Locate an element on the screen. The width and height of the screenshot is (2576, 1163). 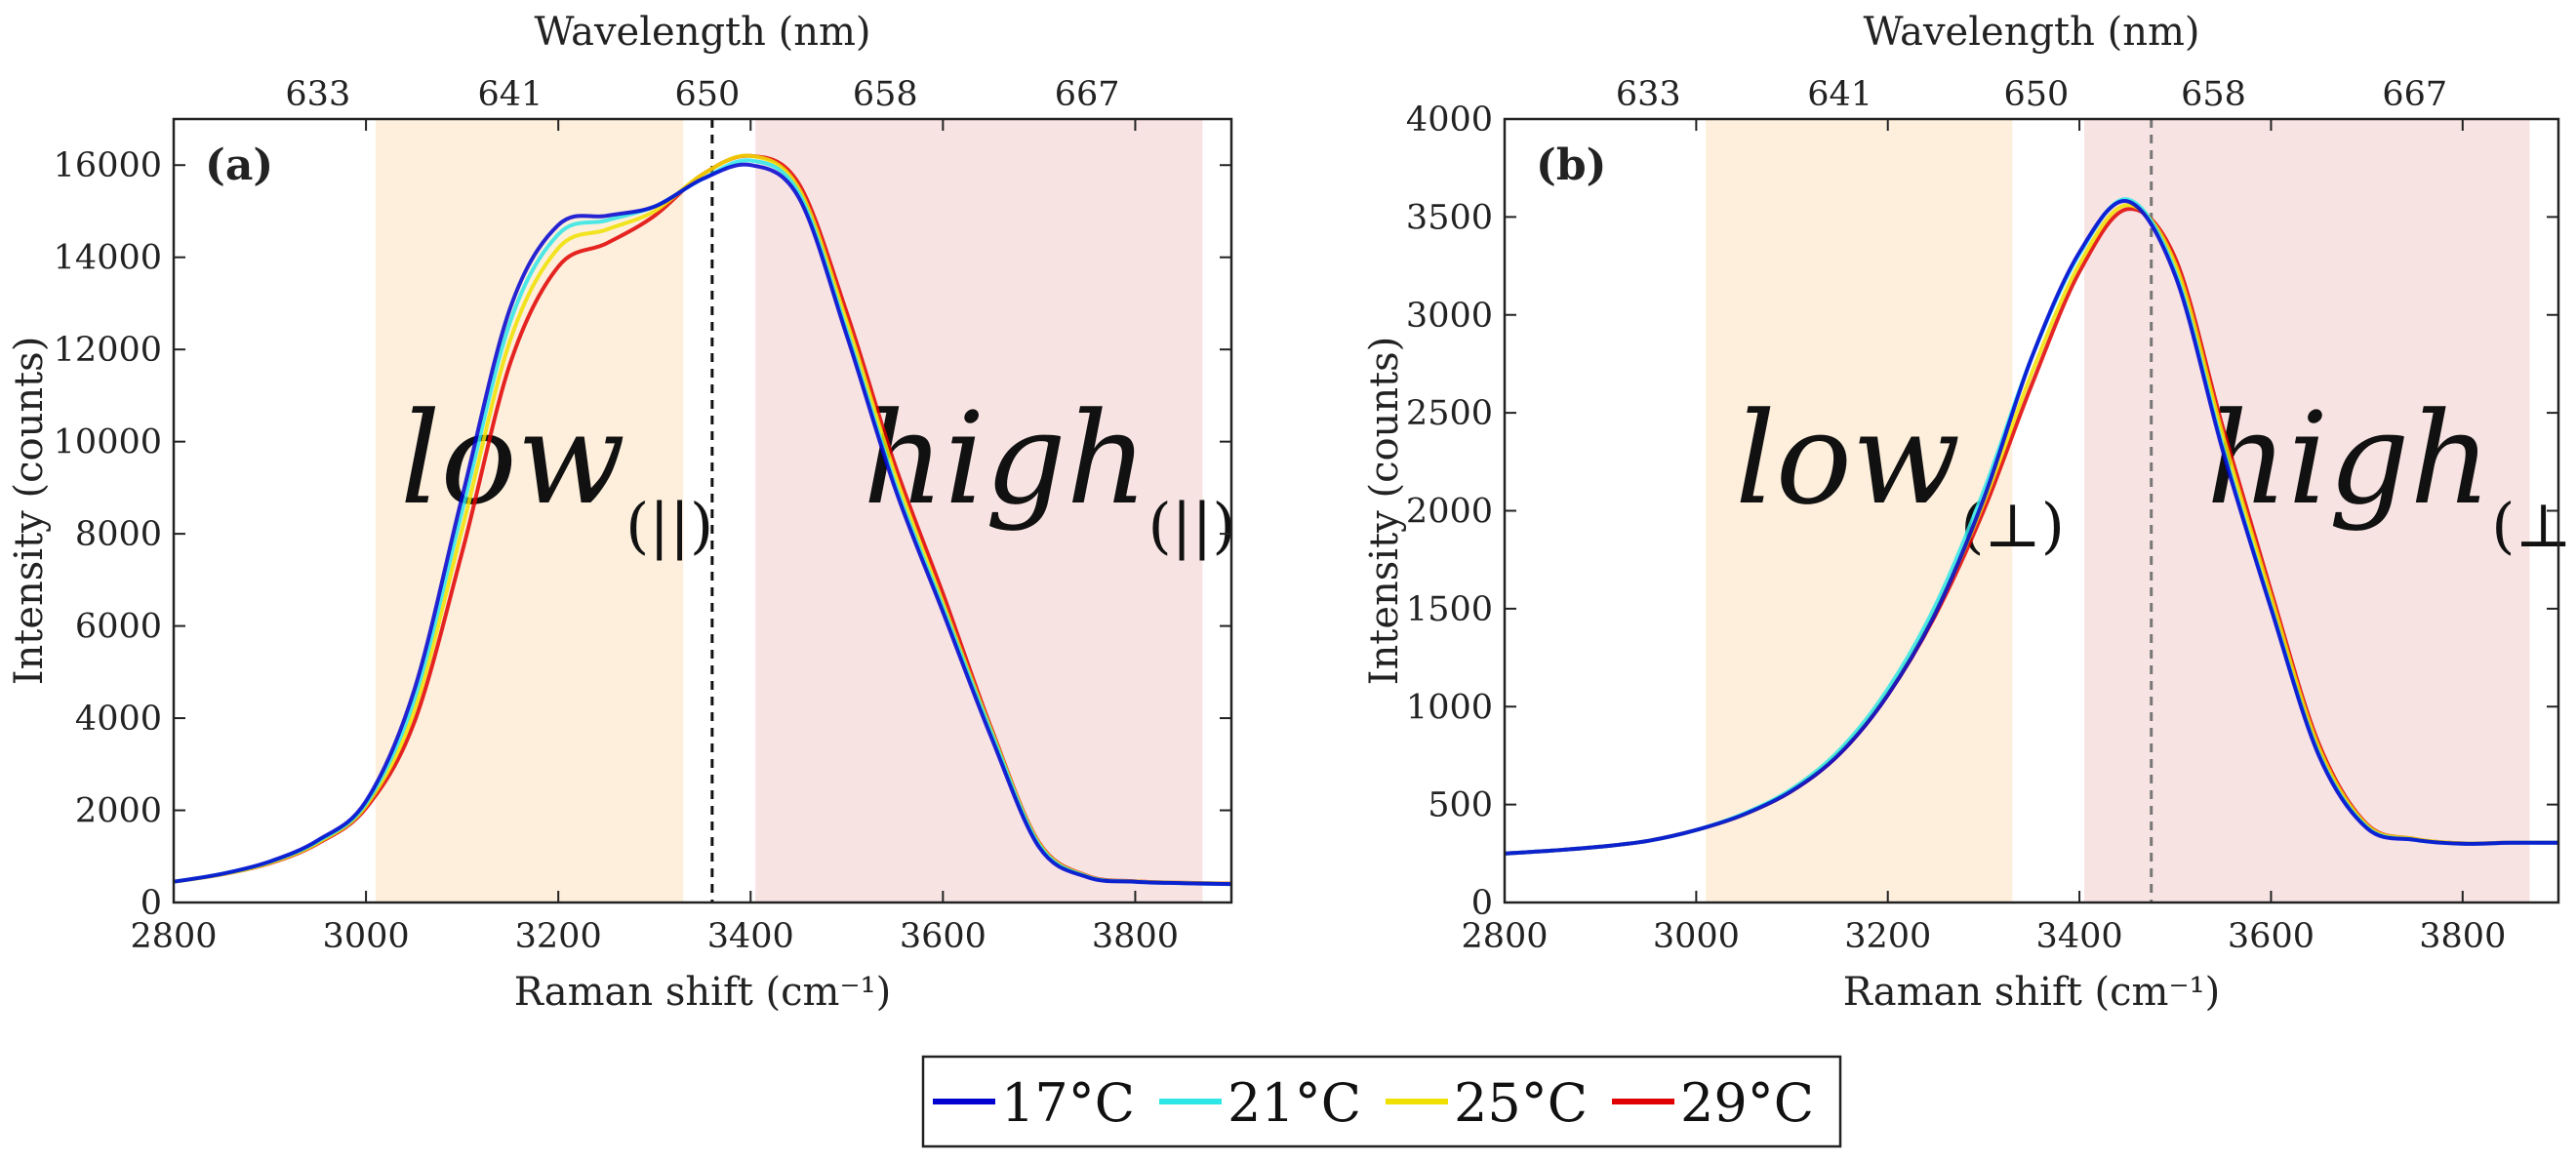
y-tick-label: 2500 is located at coordinates (1449, 413).